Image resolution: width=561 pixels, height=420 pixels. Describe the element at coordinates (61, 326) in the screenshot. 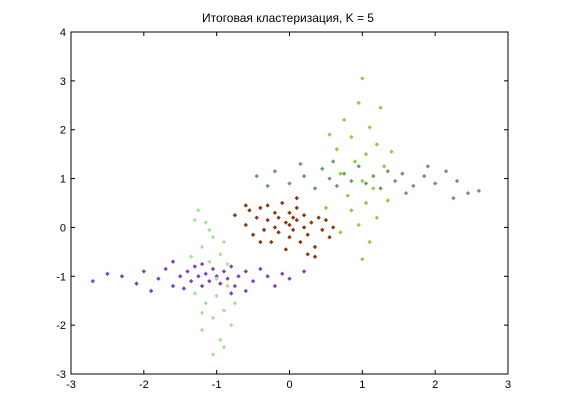

I see `y-tick-label: -2` at that location.